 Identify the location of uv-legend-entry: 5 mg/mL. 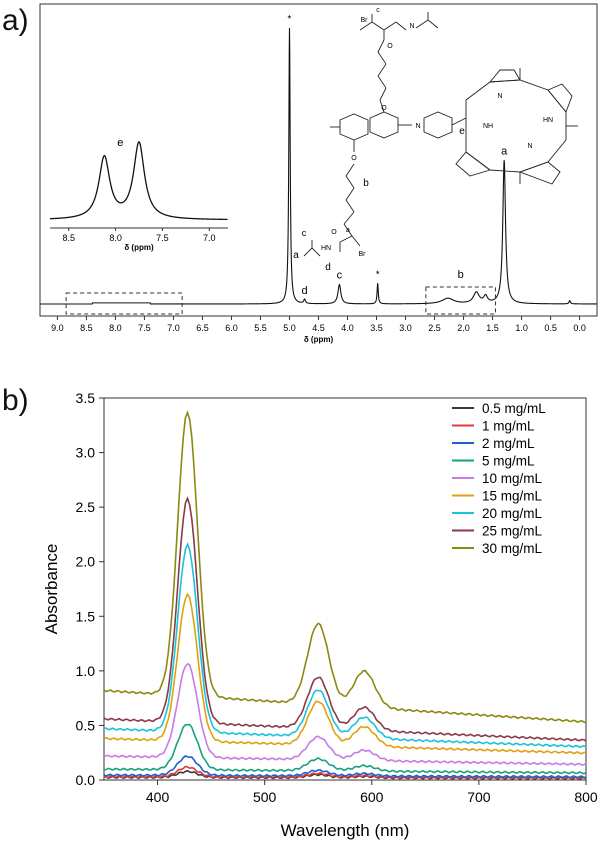
(508, 461).